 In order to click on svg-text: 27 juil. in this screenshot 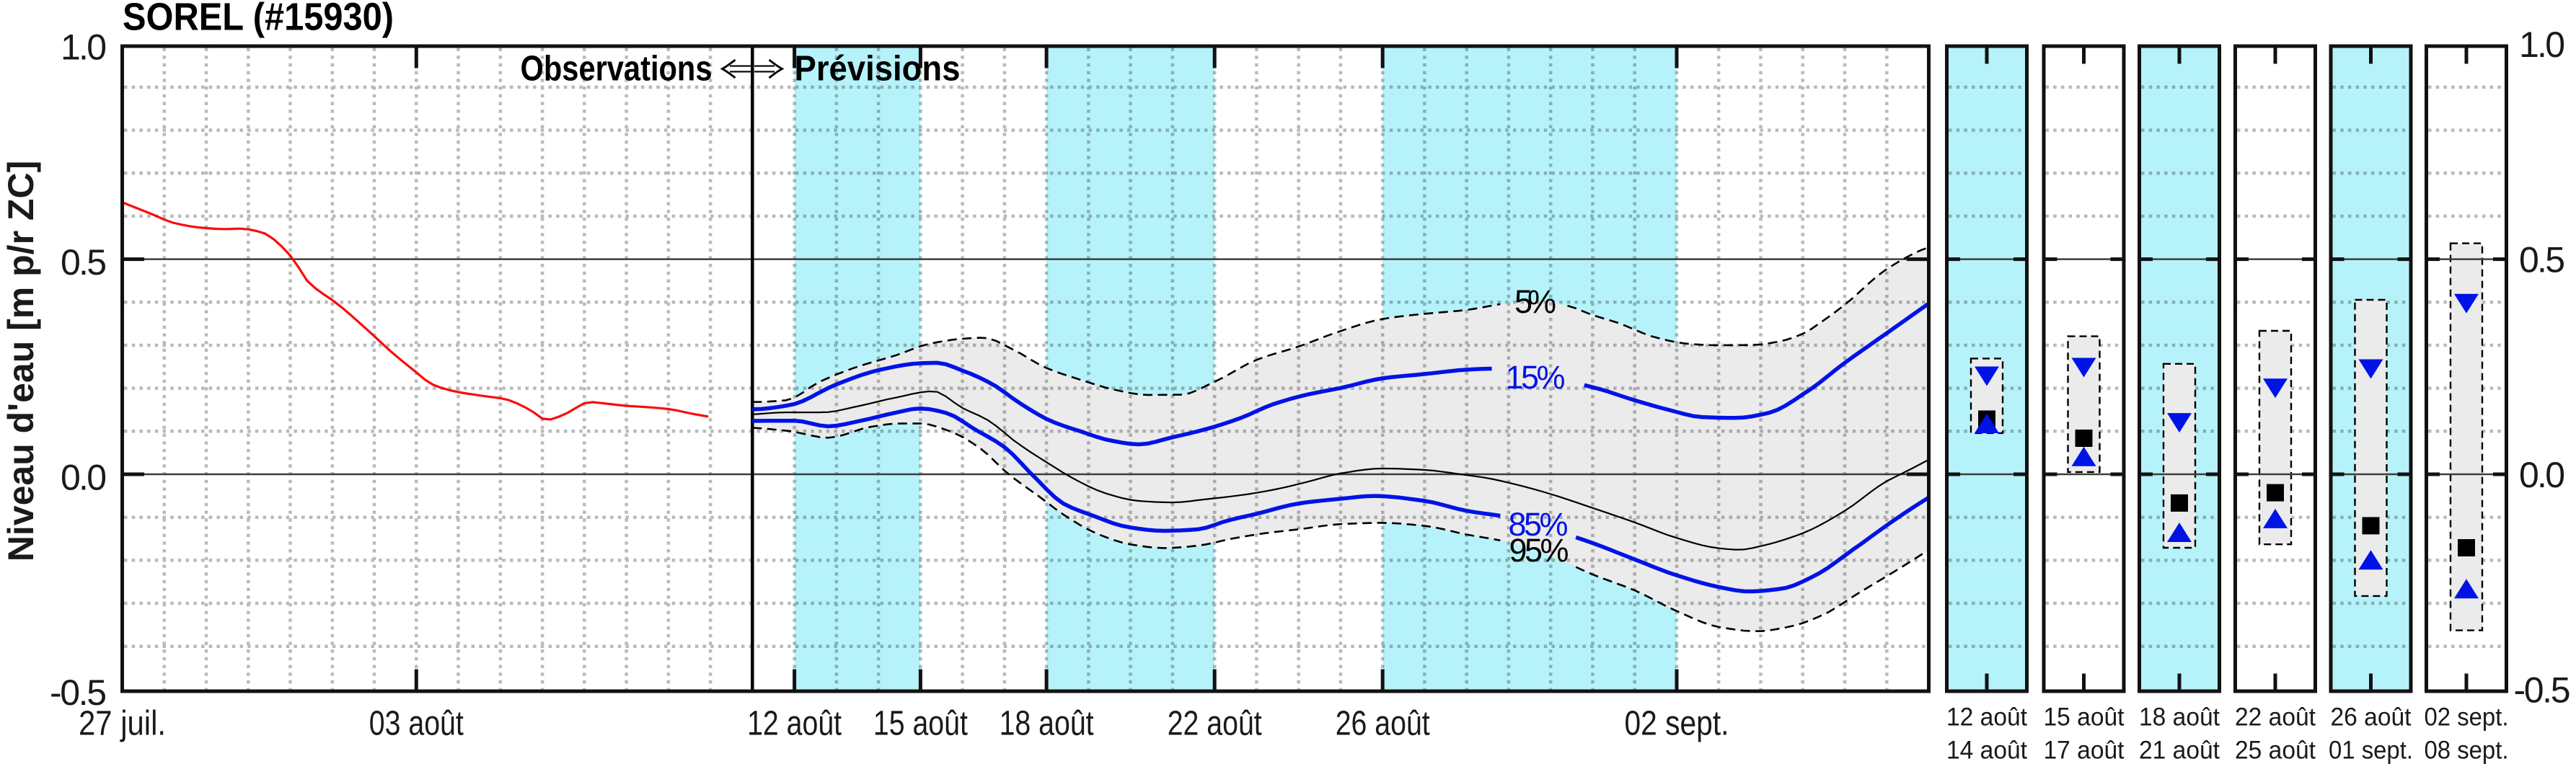, I will do `click(122, 724)`.